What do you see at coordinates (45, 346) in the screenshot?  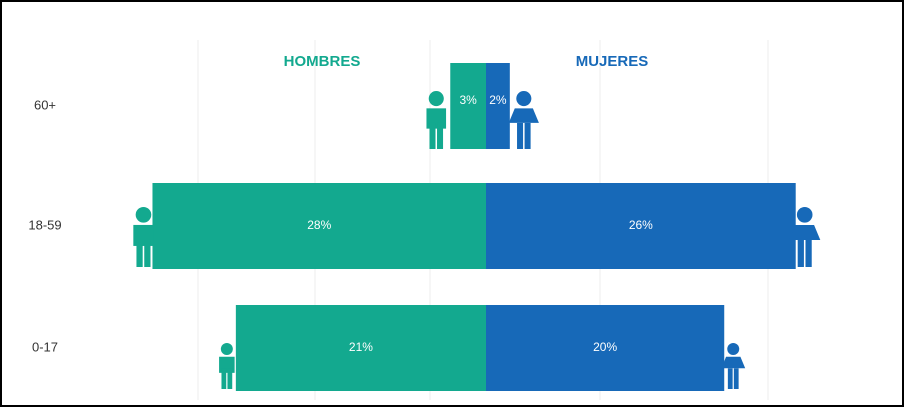 I see `y-tick-label: 0-17` at bounding box center [45, 346].